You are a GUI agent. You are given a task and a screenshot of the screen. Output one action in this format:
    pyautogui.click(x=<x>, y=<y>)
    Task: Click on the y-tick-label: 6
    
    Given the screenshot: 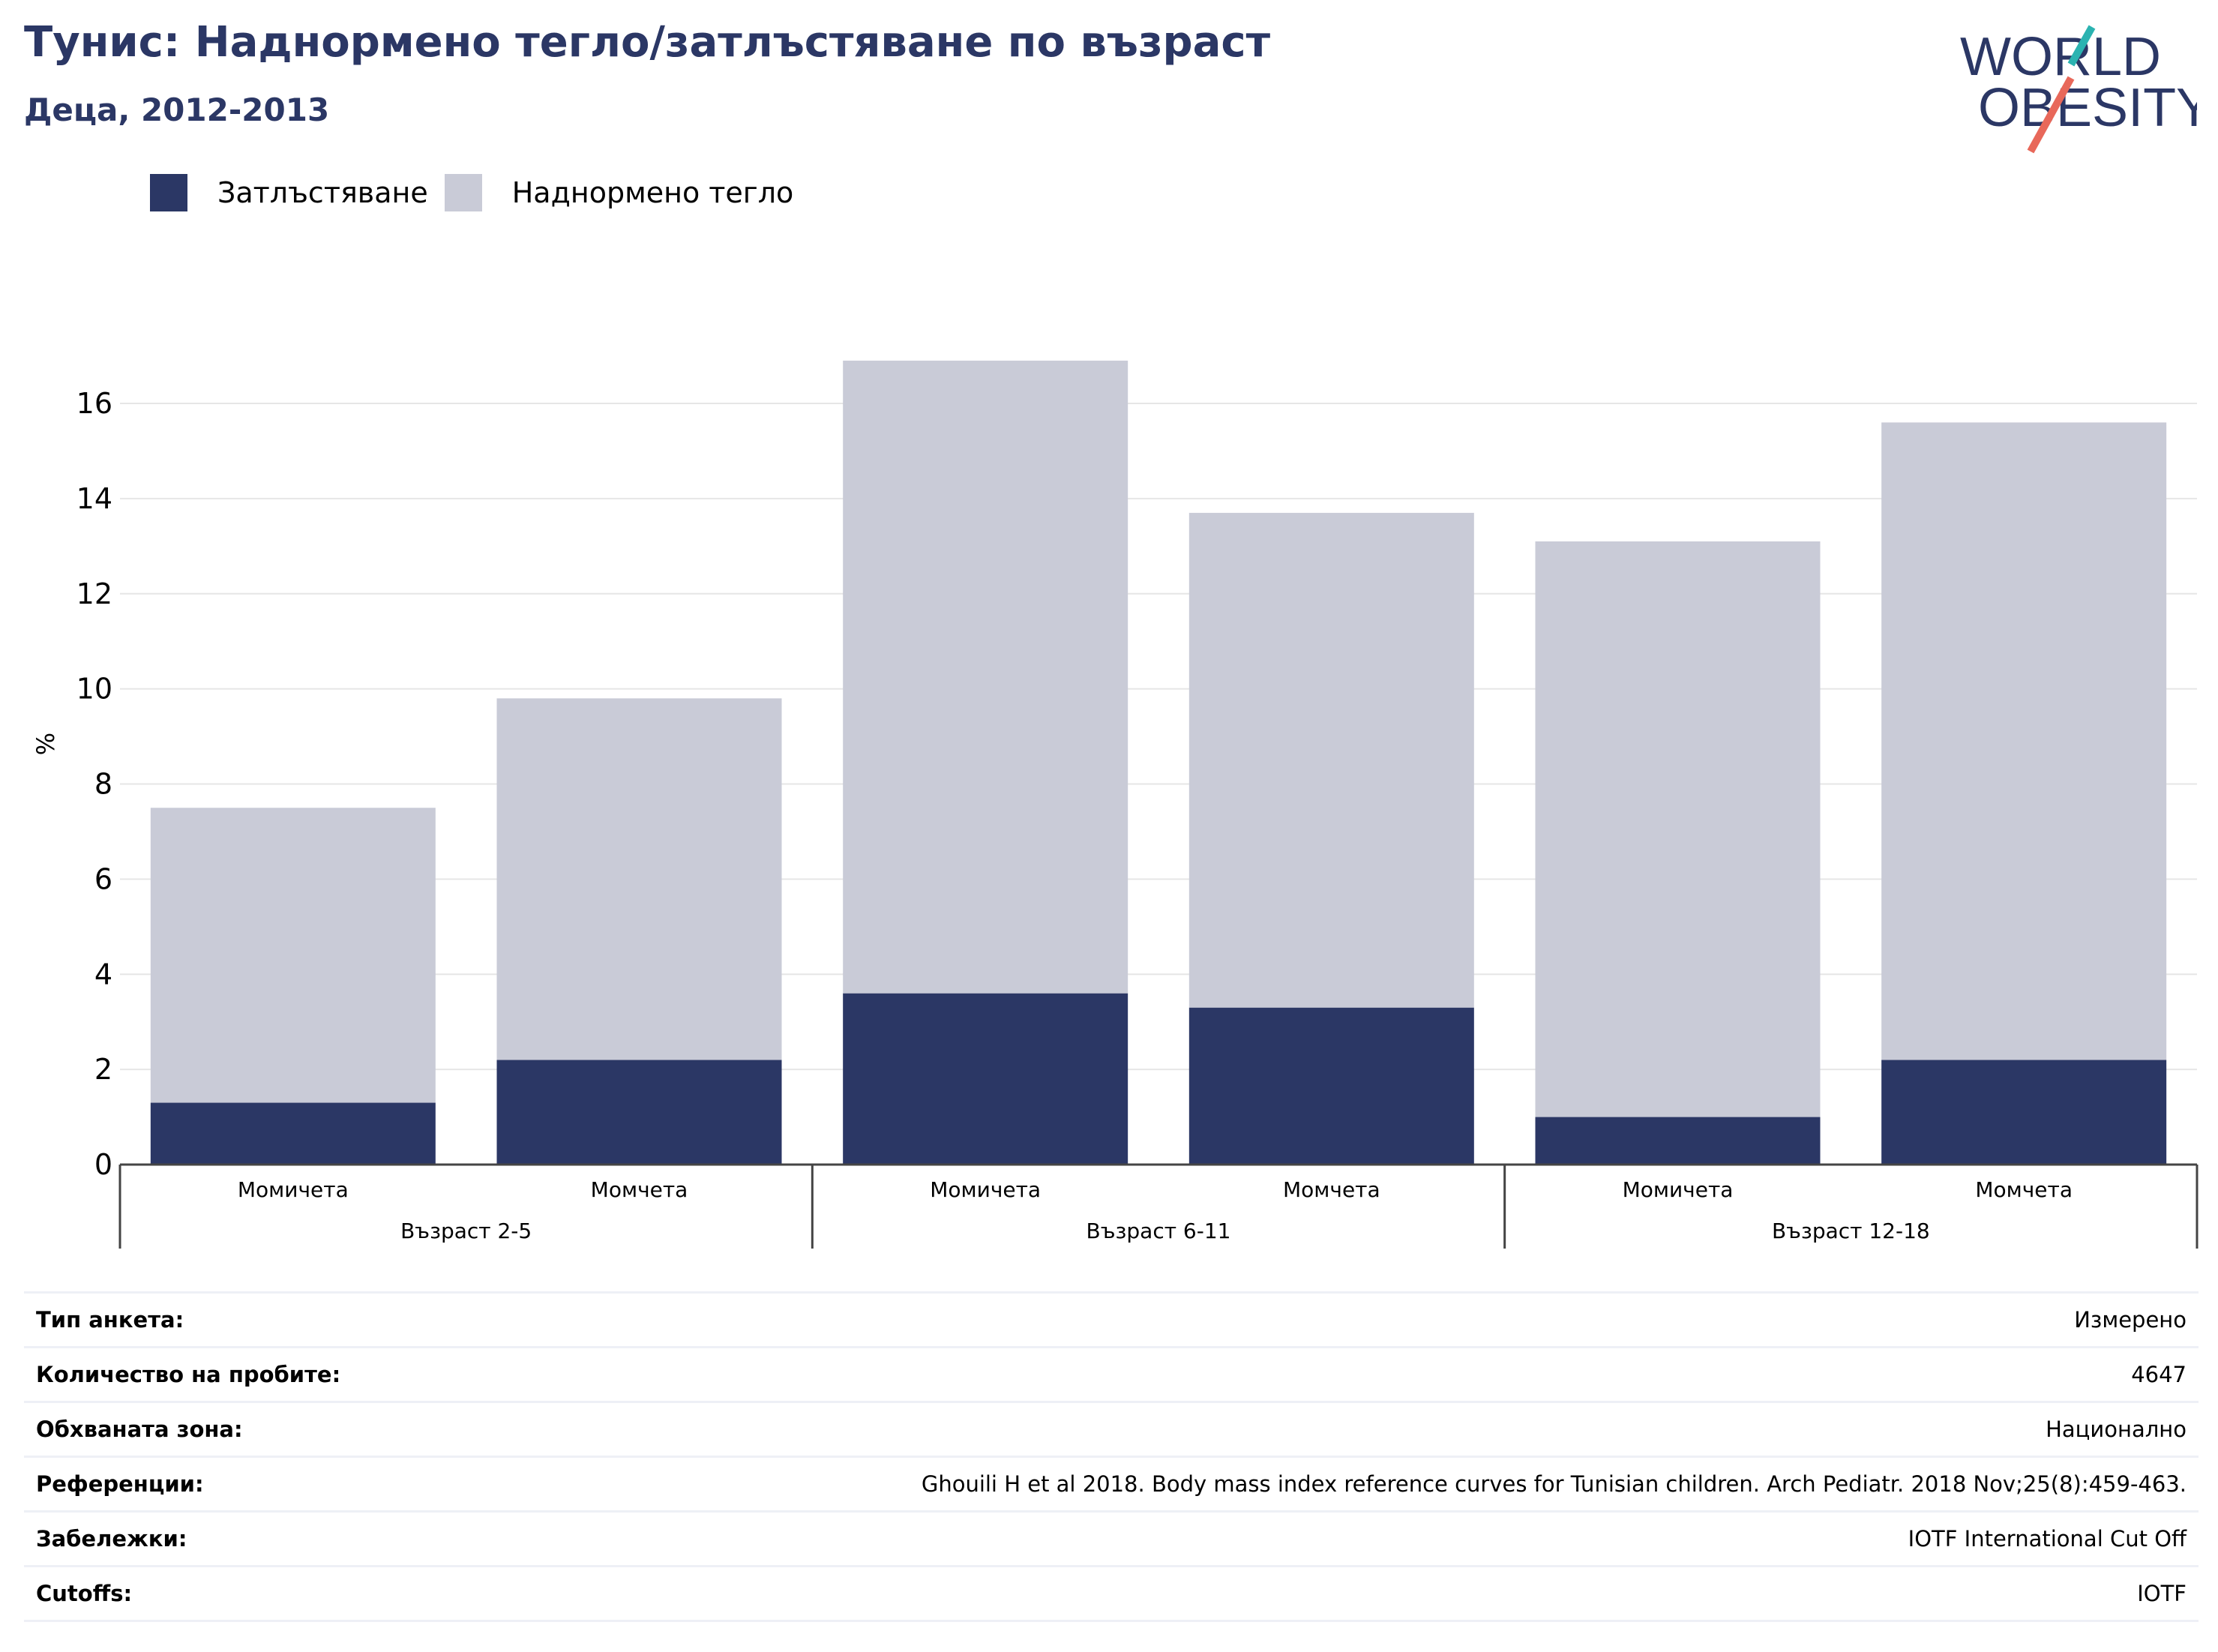 What is the action you would take?
    pyautogui.click(x=103, y=879)
    